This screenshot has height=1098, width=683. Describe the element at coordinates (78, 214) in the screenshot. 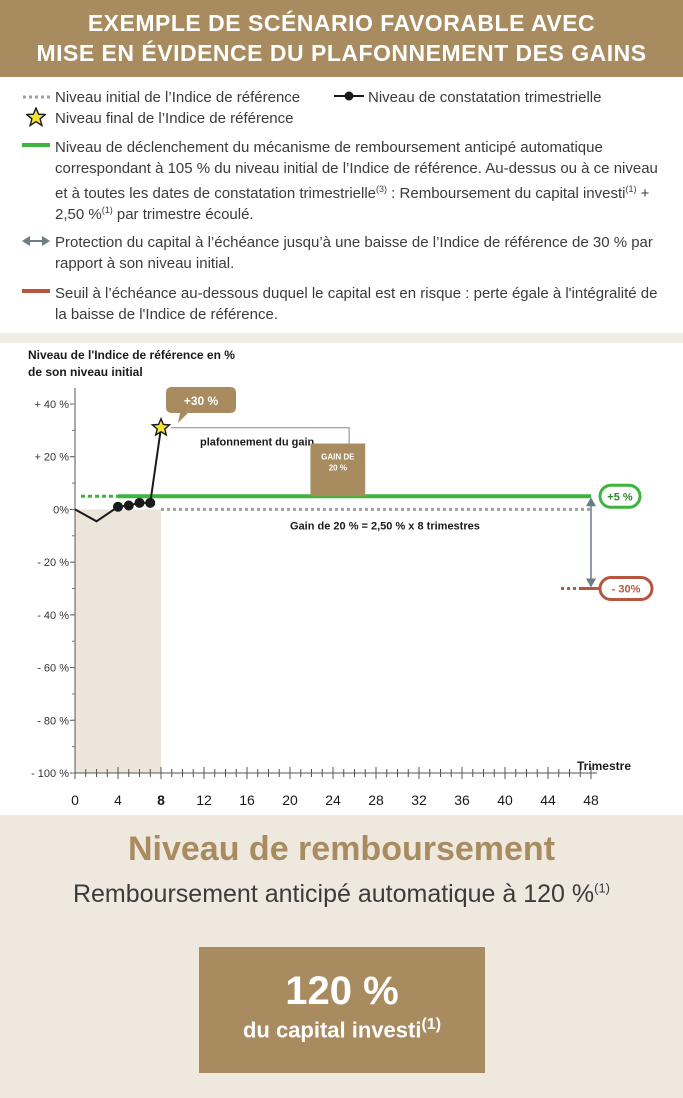

I see `legend-trigger-text-d: 2,50 %` at that location.